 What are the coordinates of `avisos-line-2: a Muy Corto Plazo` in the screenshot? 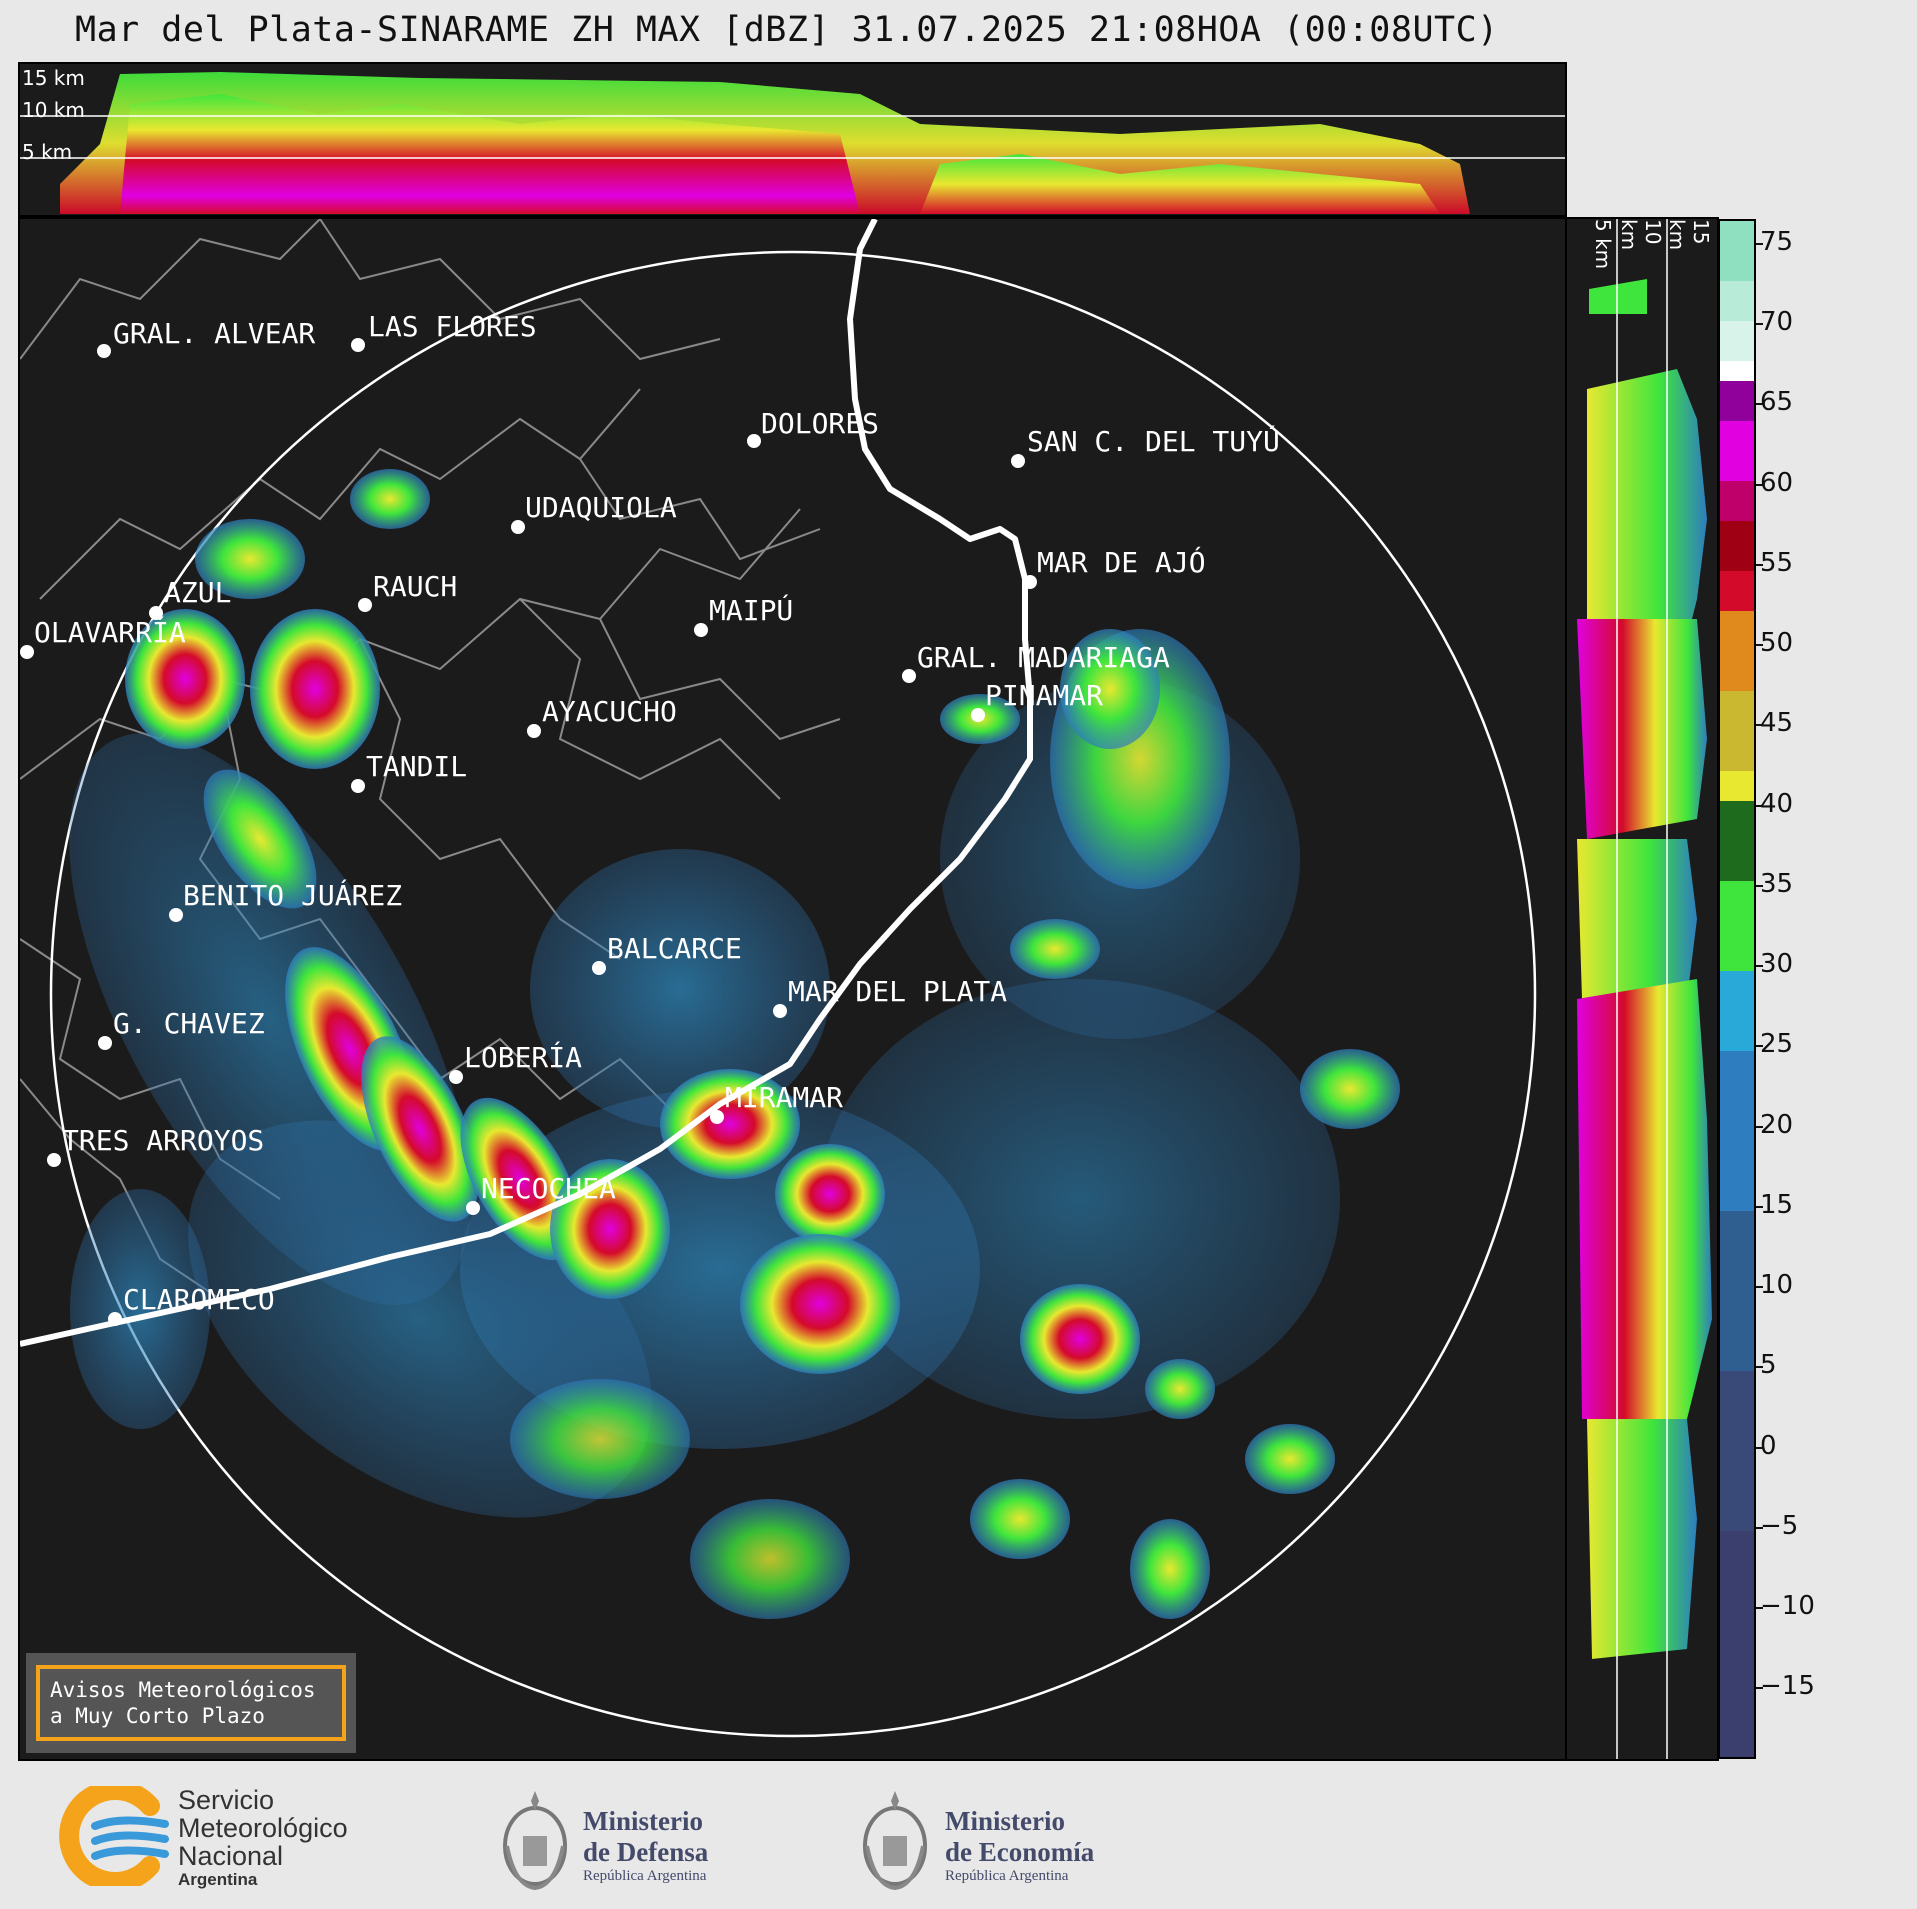 It's located at (157, 1716).